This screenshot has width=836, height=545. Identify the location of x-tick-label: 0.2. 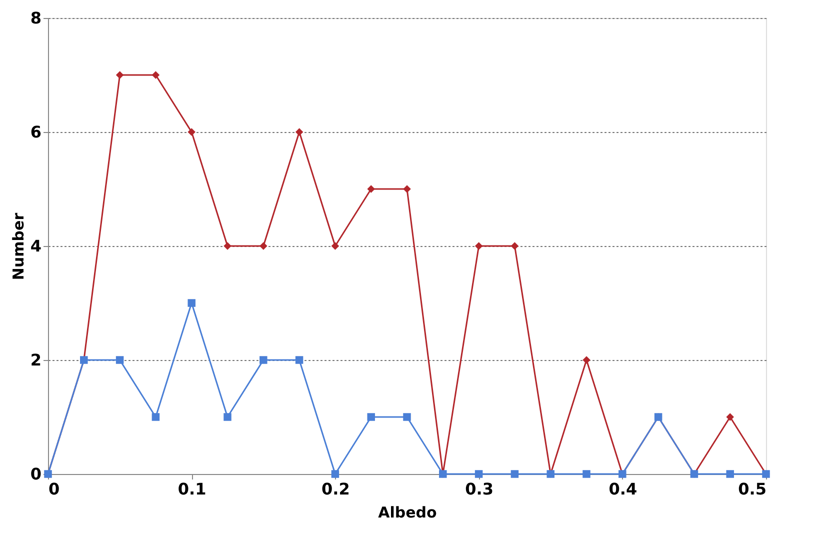
(336, 489).